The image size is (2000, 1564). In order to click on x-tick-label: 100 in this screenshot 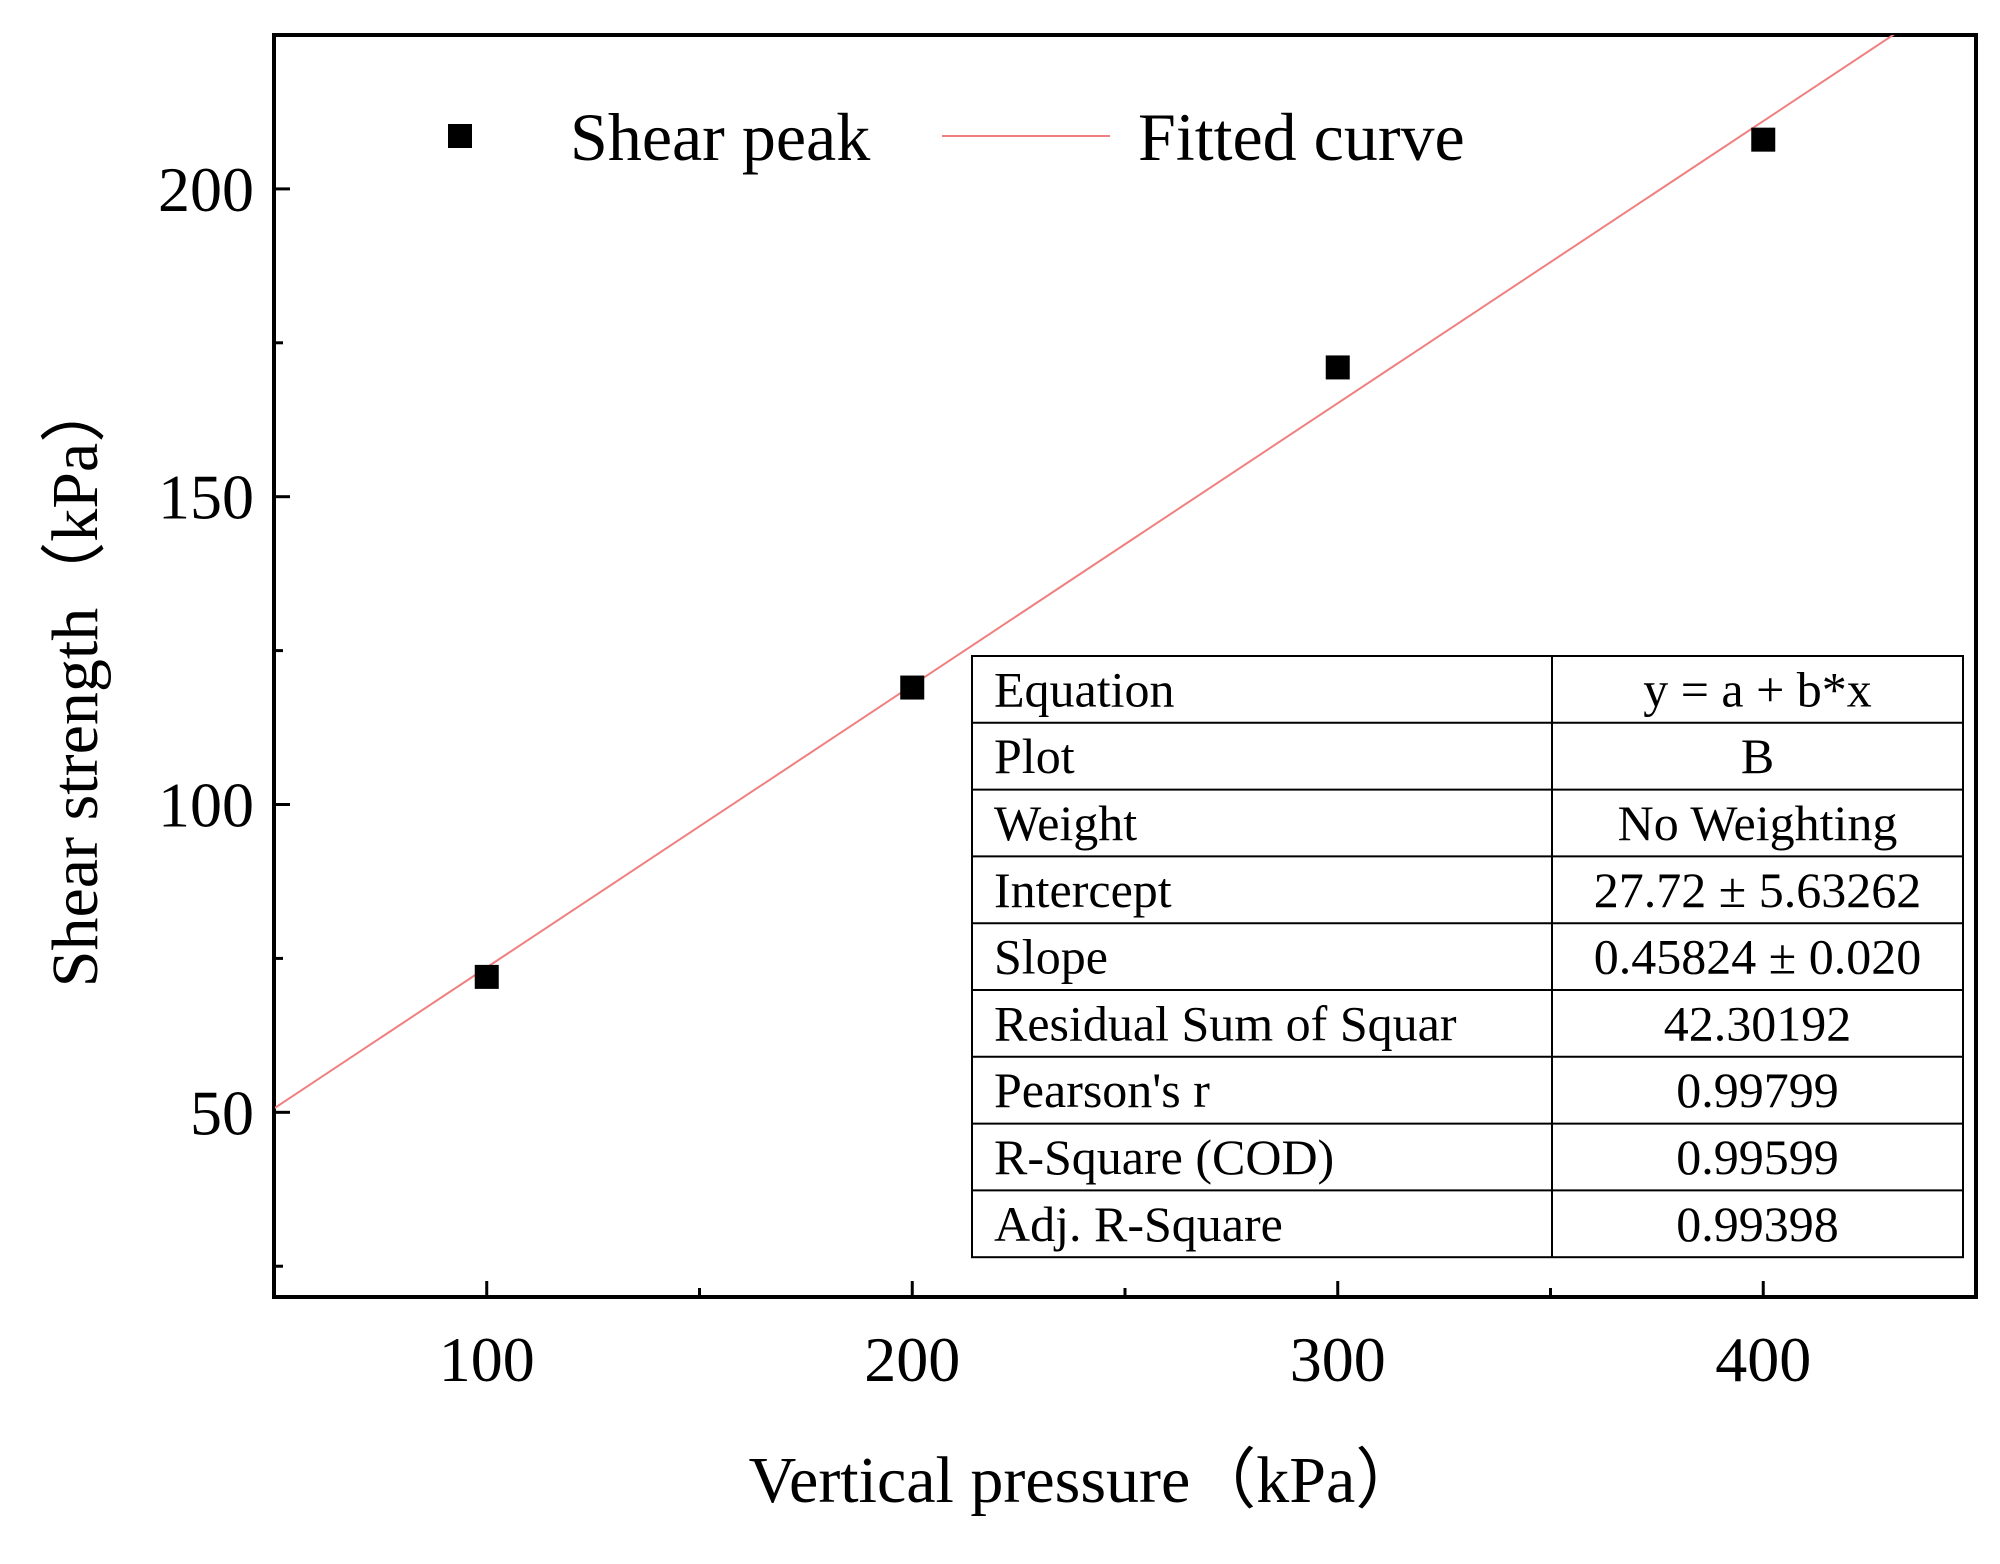, I will do `click(487, 1359)`.